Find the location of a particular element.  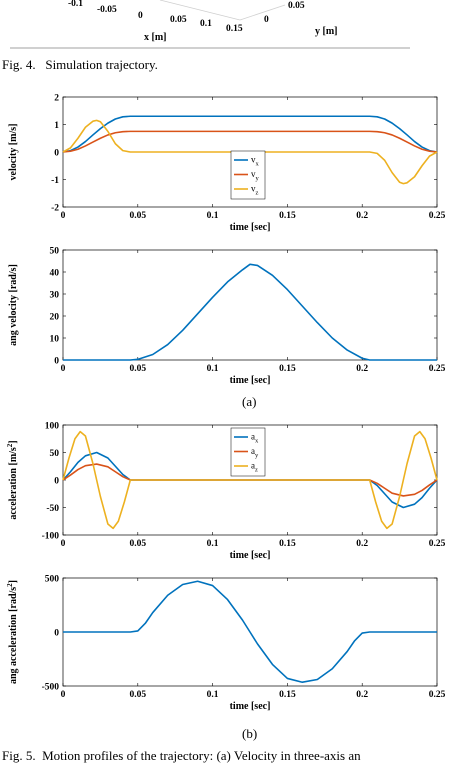

fig4-tick-x: 0.1 is located at coordinates (206, 24).